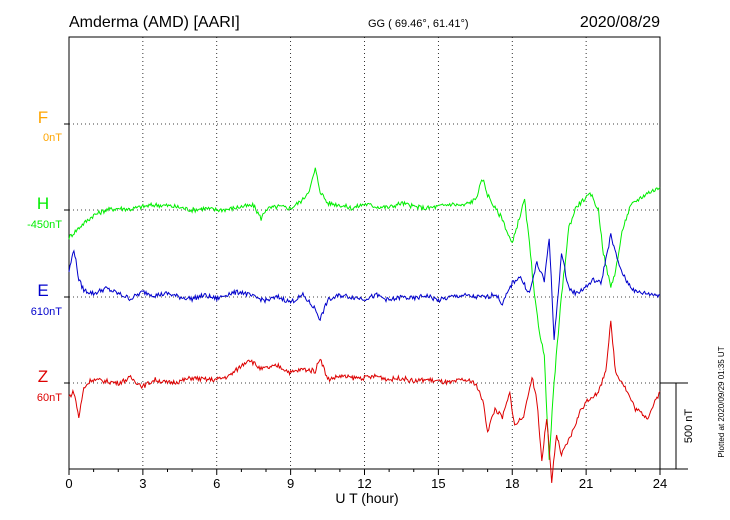 Image resolution: width=730 pixels, height=520 pixels. What do you see at coordinates (418, 24) in the screenshot?
I see `station-coords: GG ( 69.46°, 61.41°)` at bounding box center [418, 24].